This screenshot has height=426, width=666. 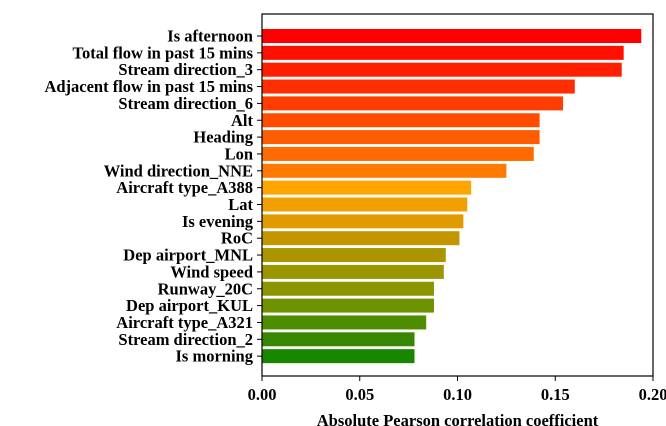 What do you see at coordinates (148, 86) in the screenshot?
I see `category-label: Adjacent flow in past 15 mins` at bounding box center [148, 86].